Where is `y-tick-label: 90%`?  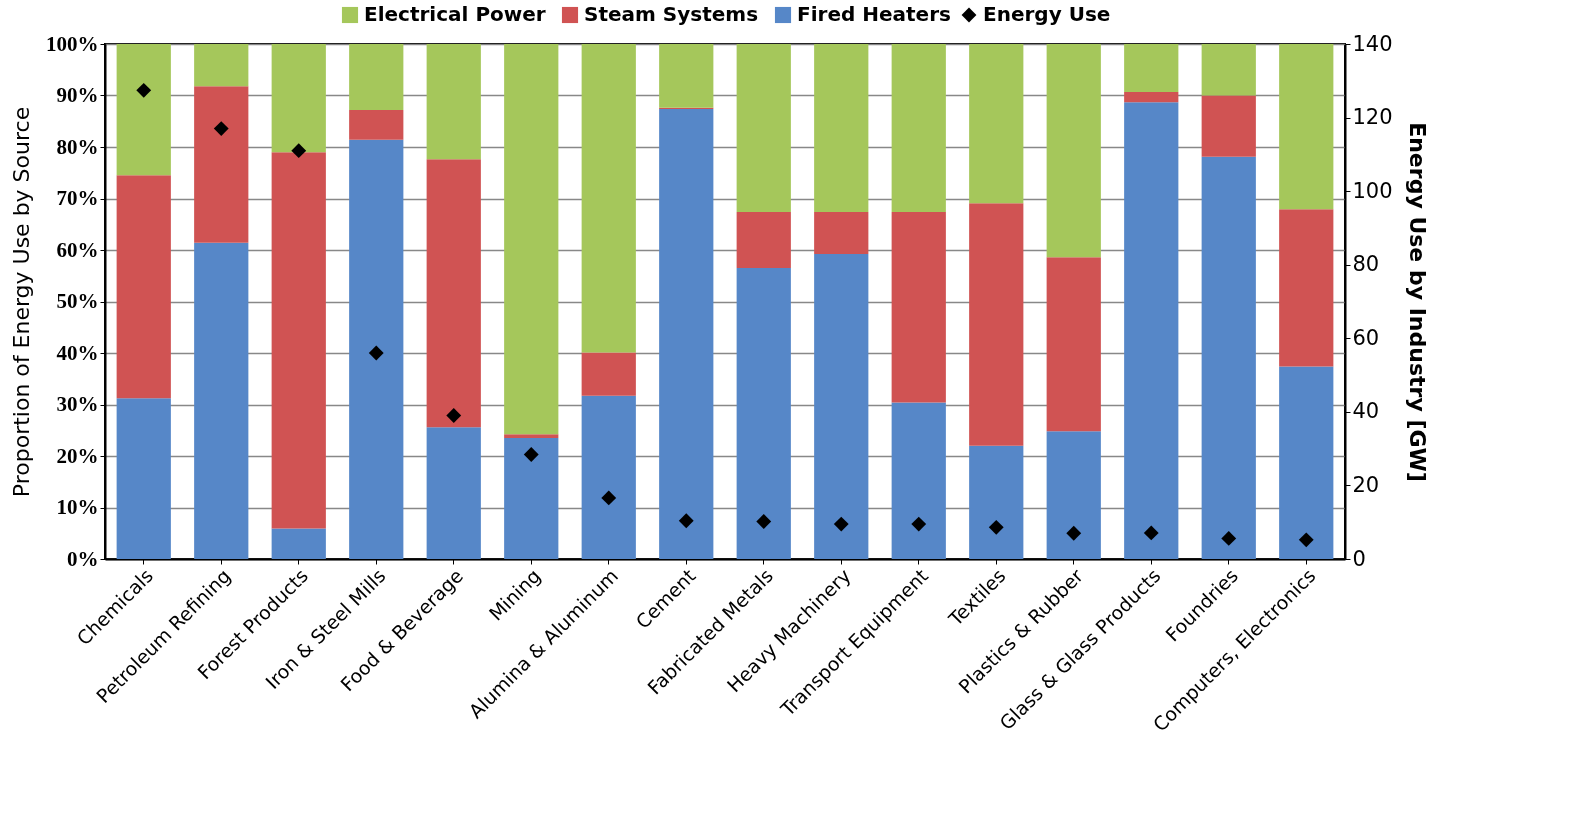
y-tick-label: 90% is located at coordinates (77, 95).